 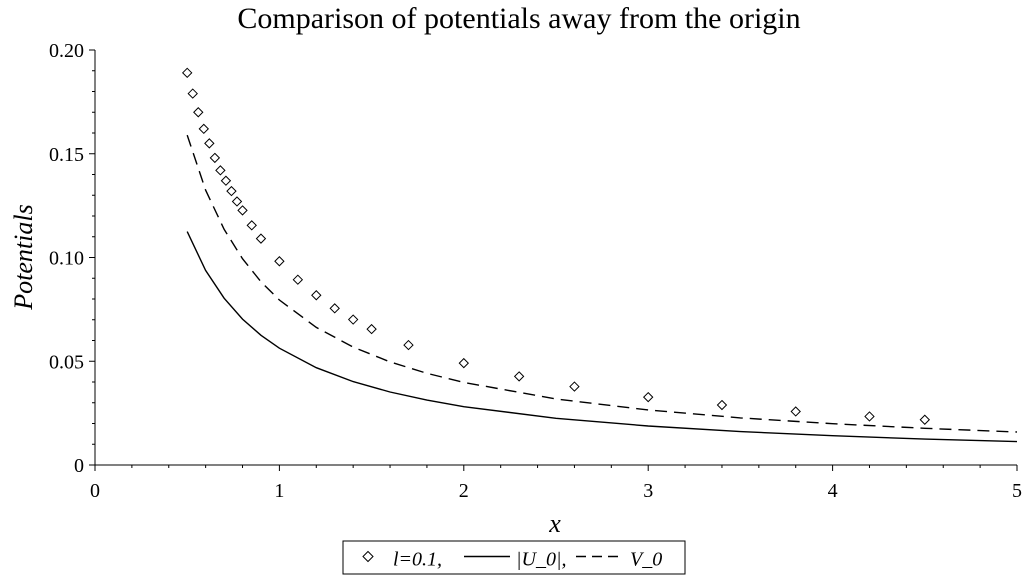 What do you see at coordinates (23, 257) in the screenshot?
I see `y-axis-label: Potentials` at bounding box center [23, 257].